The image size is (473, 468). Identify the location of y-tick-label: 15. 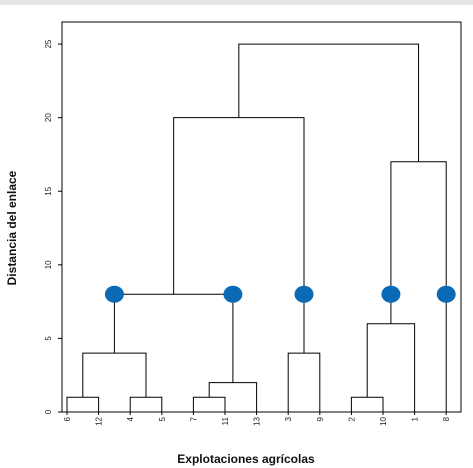
(48, 190).